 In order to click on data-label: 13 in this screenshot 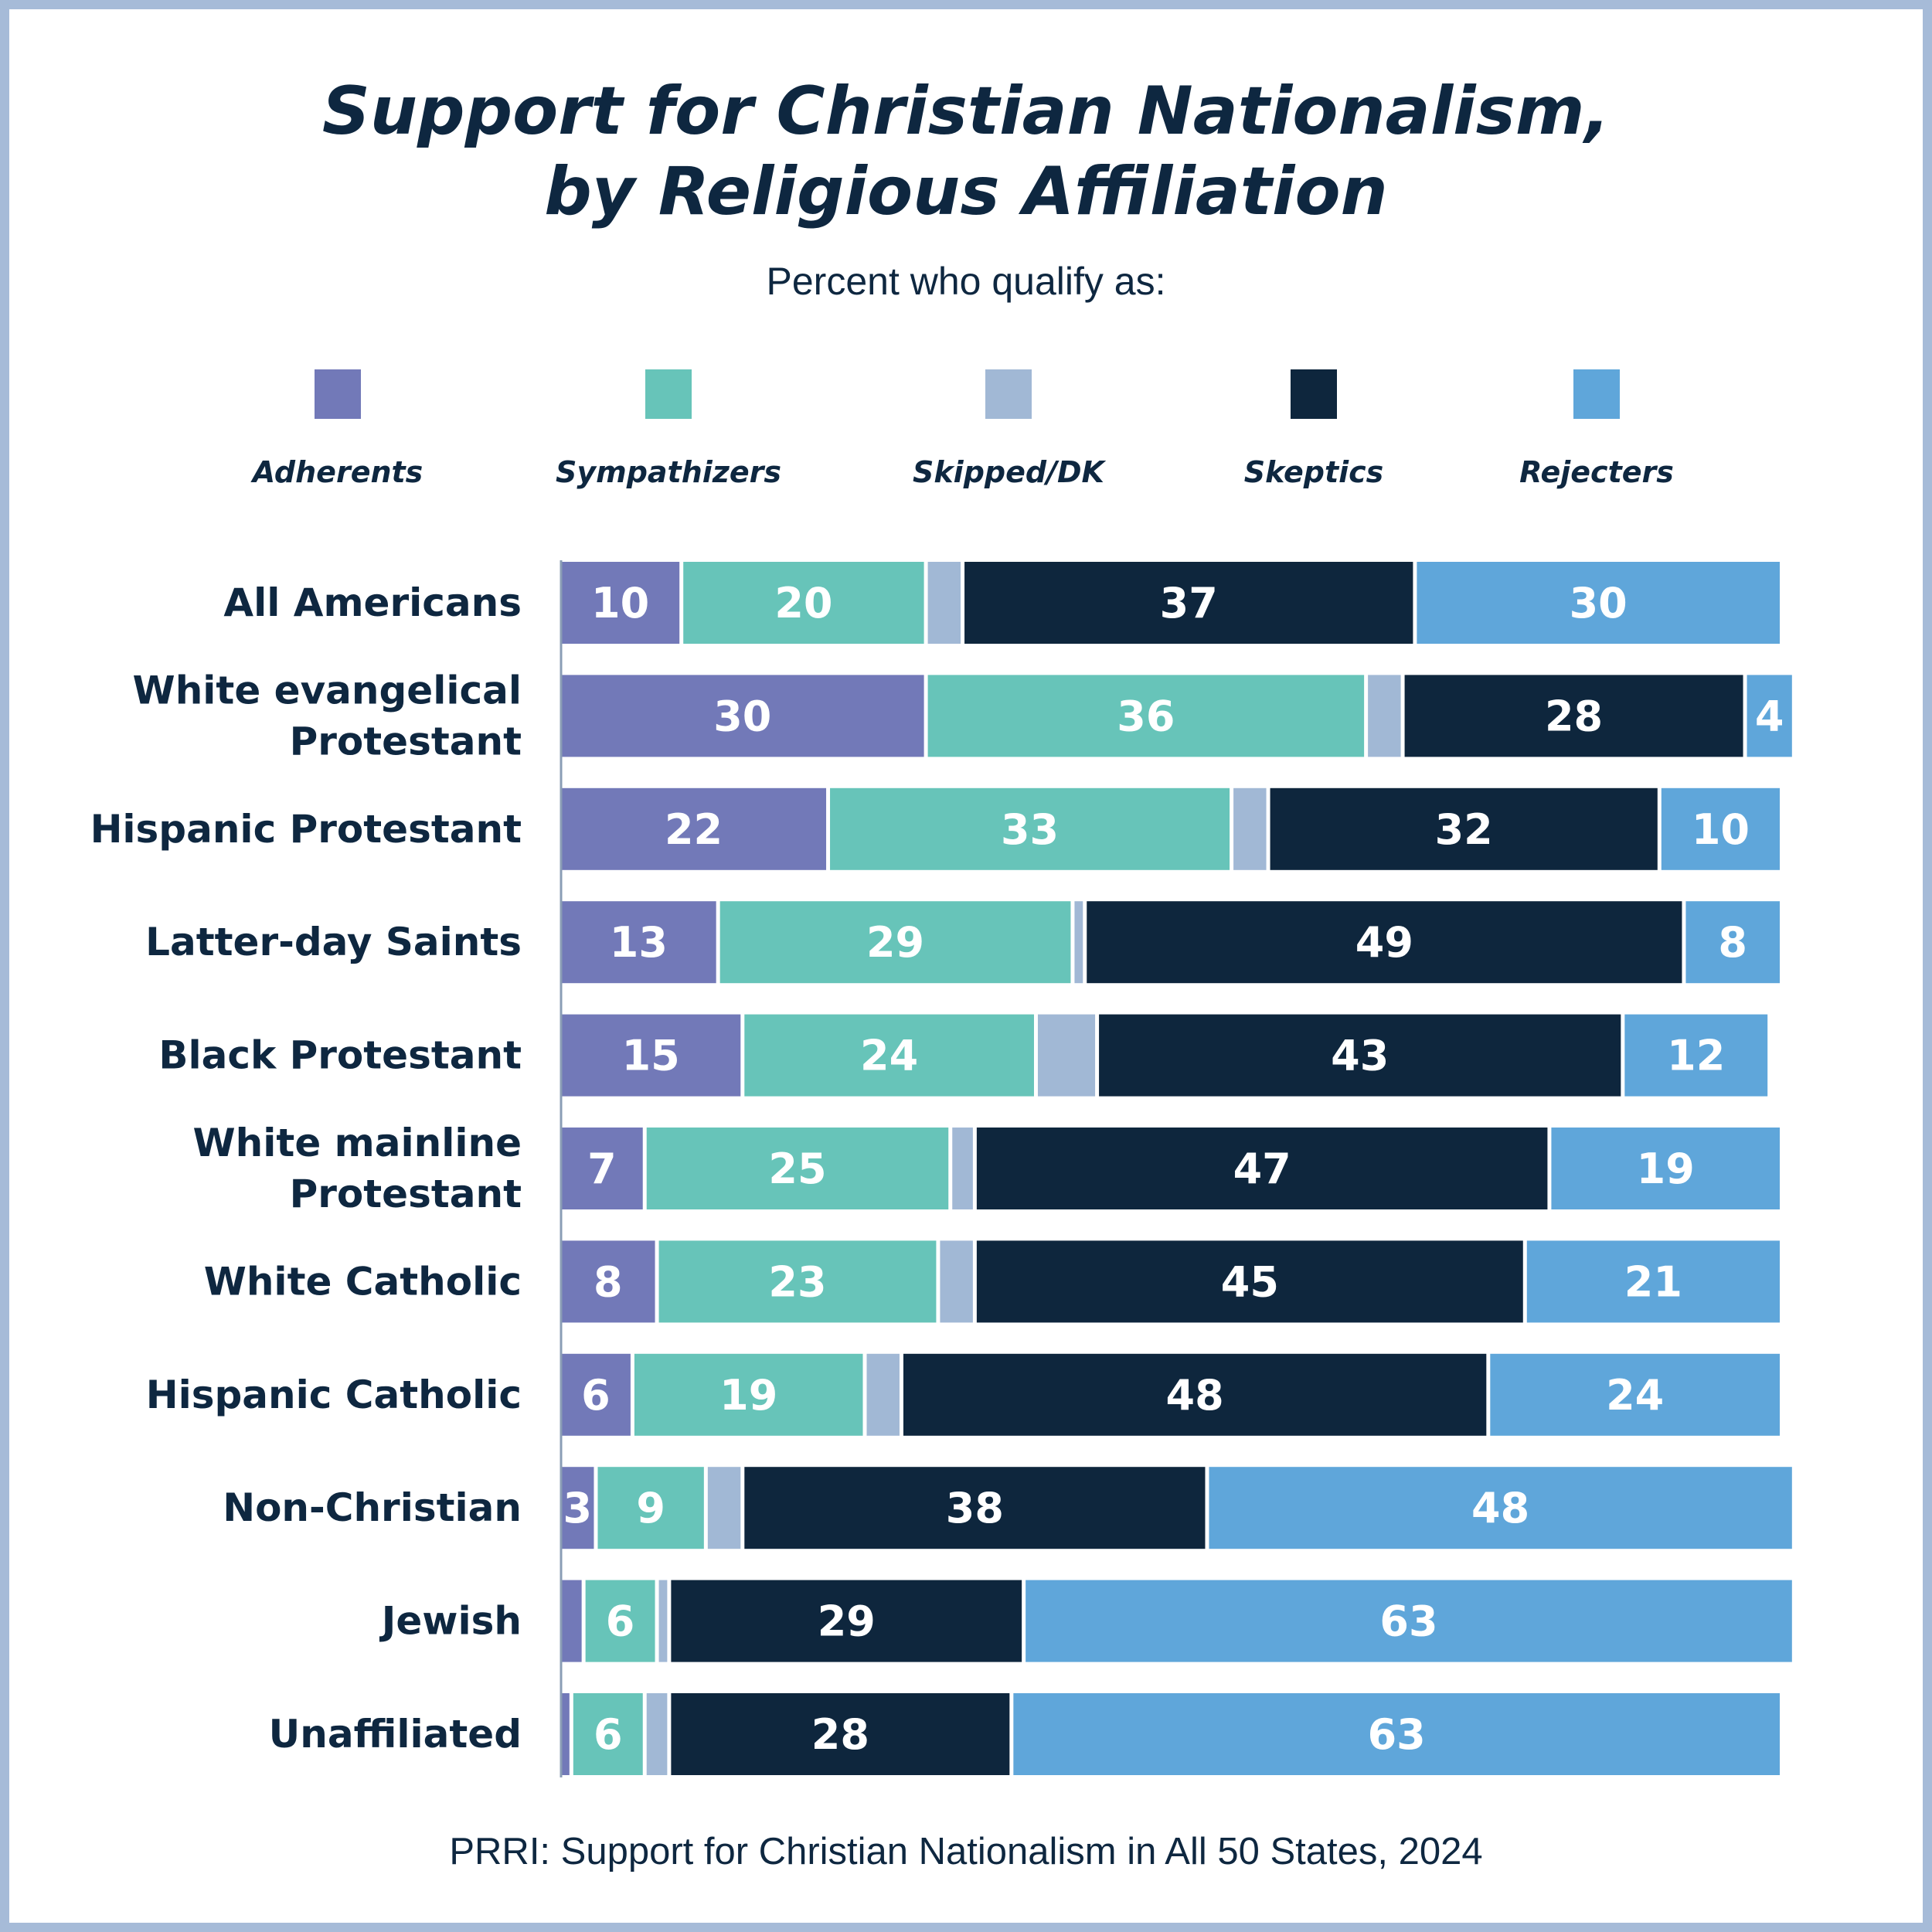, I will do `click(639, 942)`.